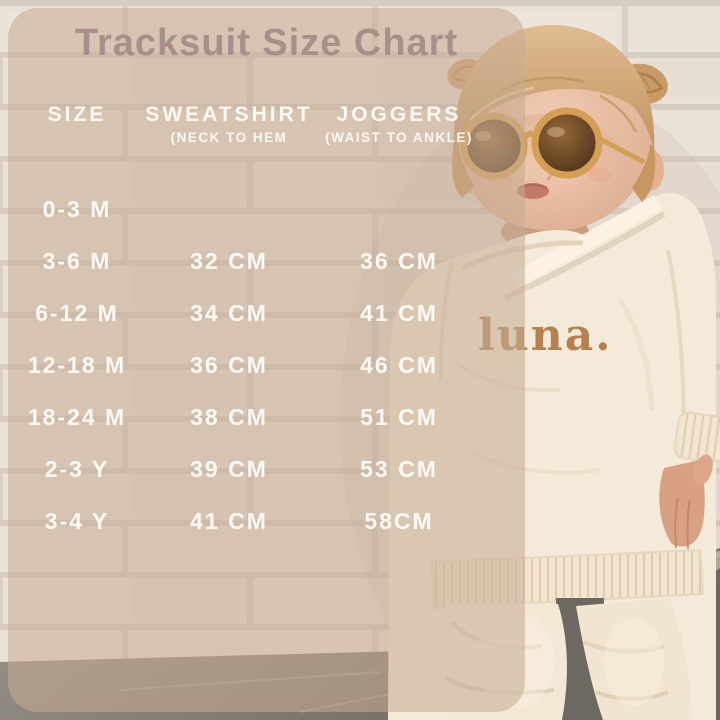 The width and height of the screenshot is (720, 720). What do you see at coordinates (77, 468) in the screenshot?
I see `cell-size: 2-3 Y` at bounding box center [77, 468].